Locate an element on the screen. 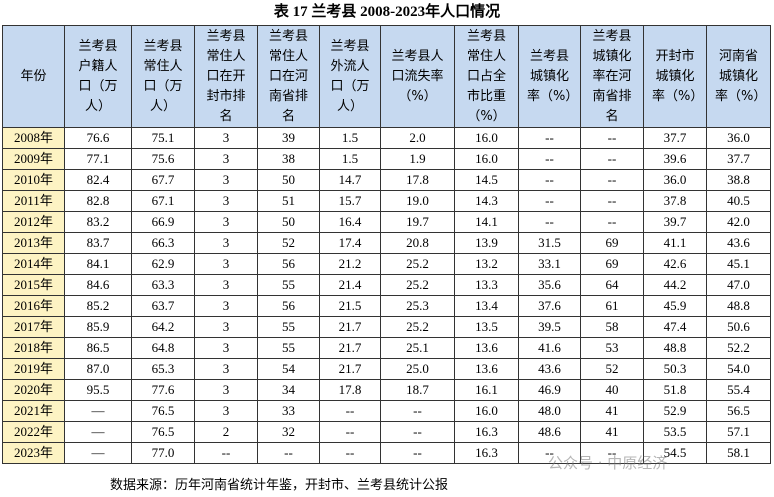 The width and height of the screenshot is (774, 497). table-cell: 17.8 is located at coordinates (417, 180).